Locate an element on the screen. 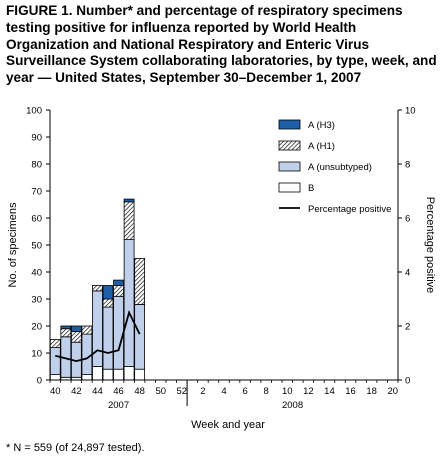 The width and height of the screenshot is (447, 464). x-tick-label: 52 is located at coordinates (182, 391).